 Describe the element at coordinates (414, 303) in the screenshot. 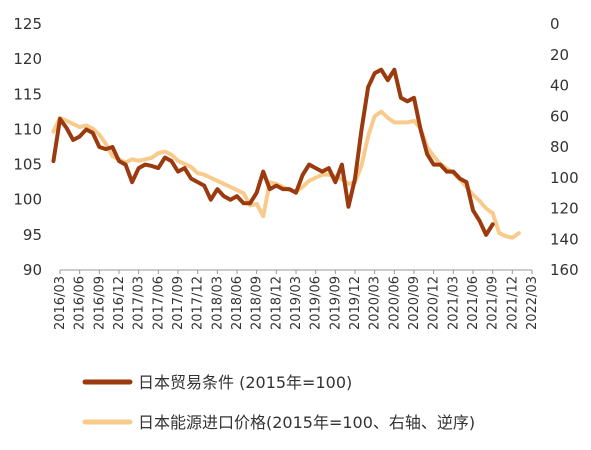

I see `x-tick-label: 2020/09` at that location.